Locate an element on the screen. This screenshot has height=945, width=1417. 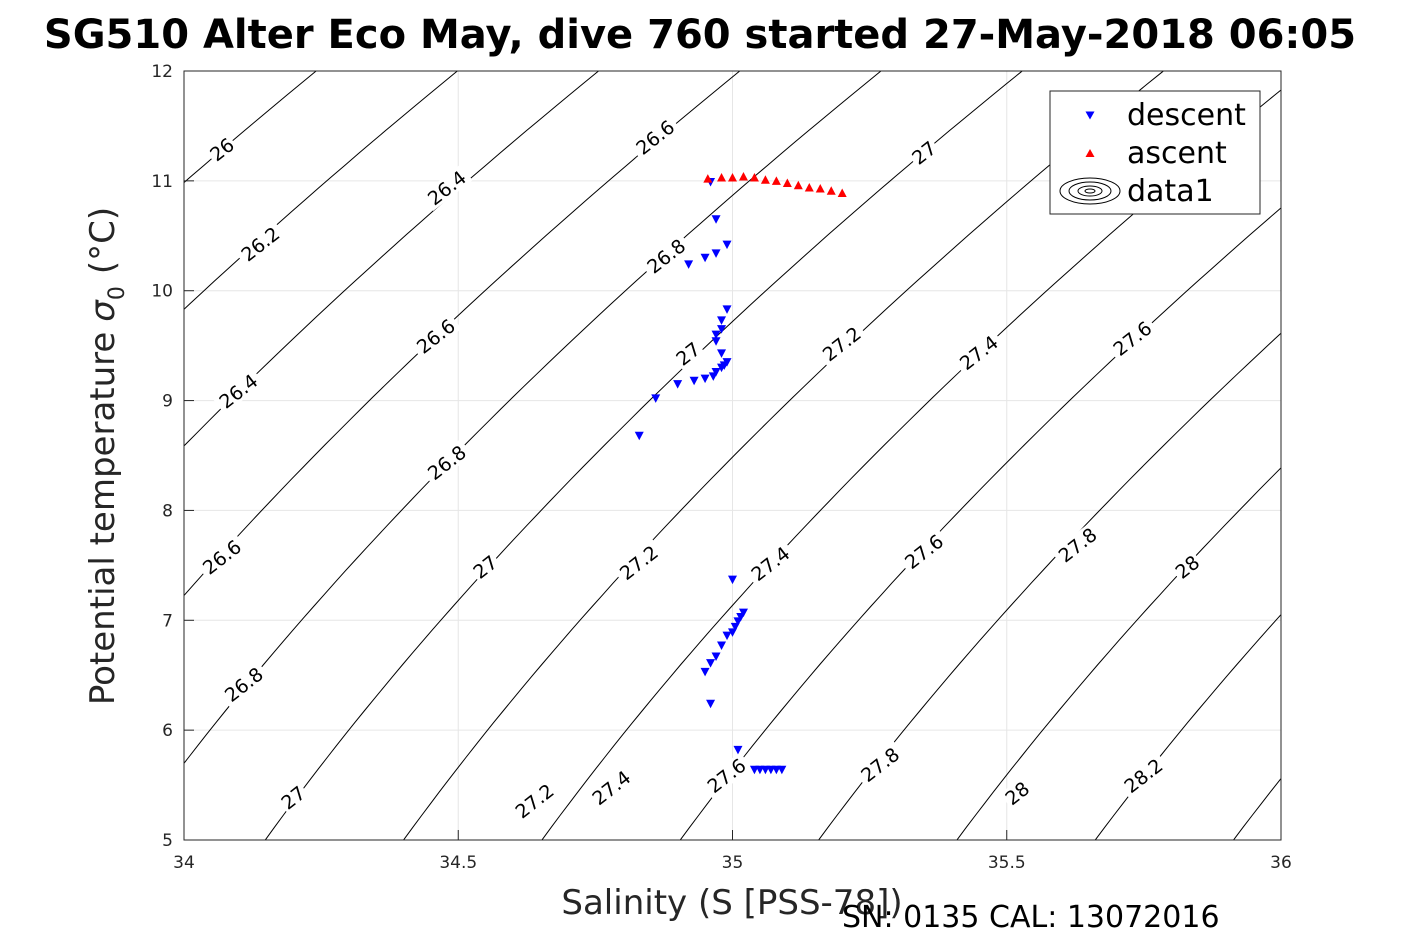
data-series is located at coordinates (740, 473).